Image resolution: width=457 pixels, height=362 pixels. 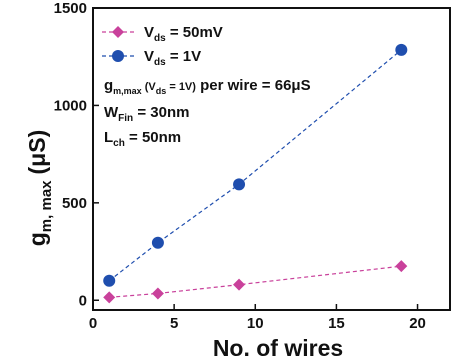 I want to click on x-axis-title: No. of wires, so click(x=278, y=348).